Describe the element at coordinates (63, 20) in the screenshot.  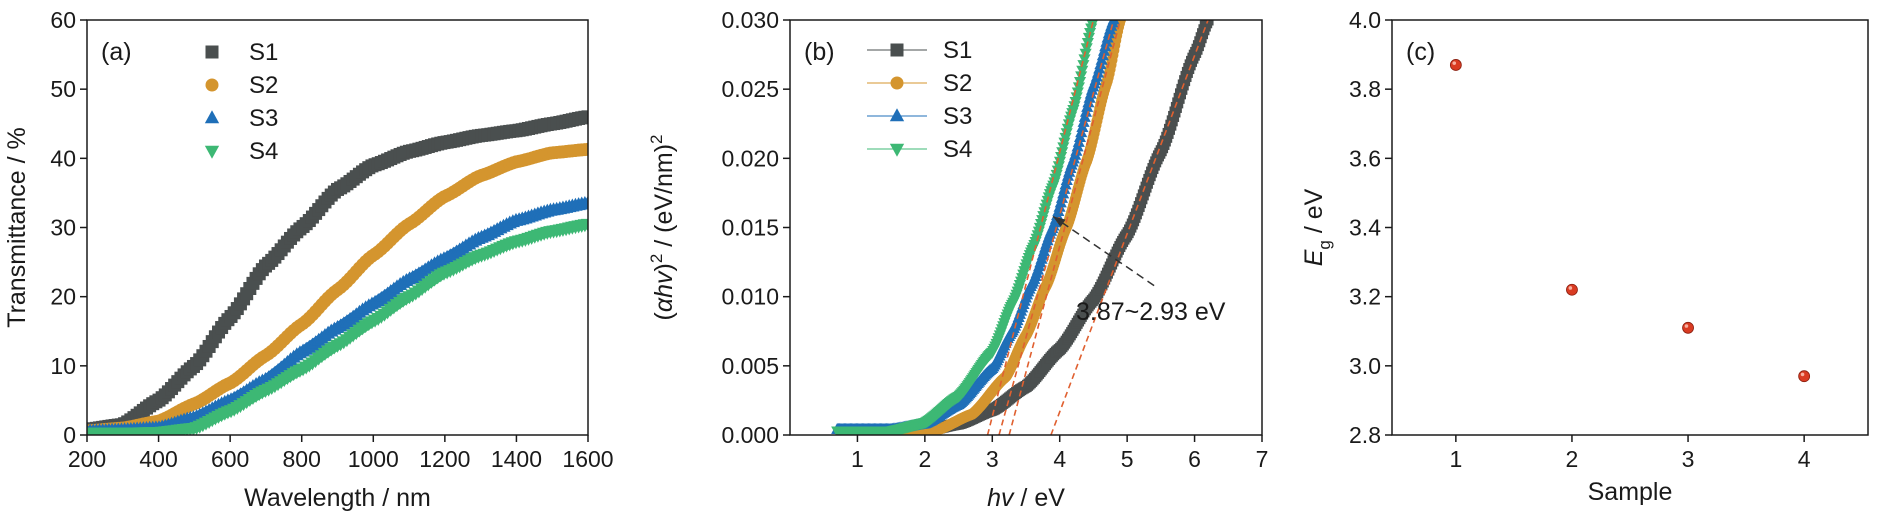
I see `y-tick-label: 60` at that location.